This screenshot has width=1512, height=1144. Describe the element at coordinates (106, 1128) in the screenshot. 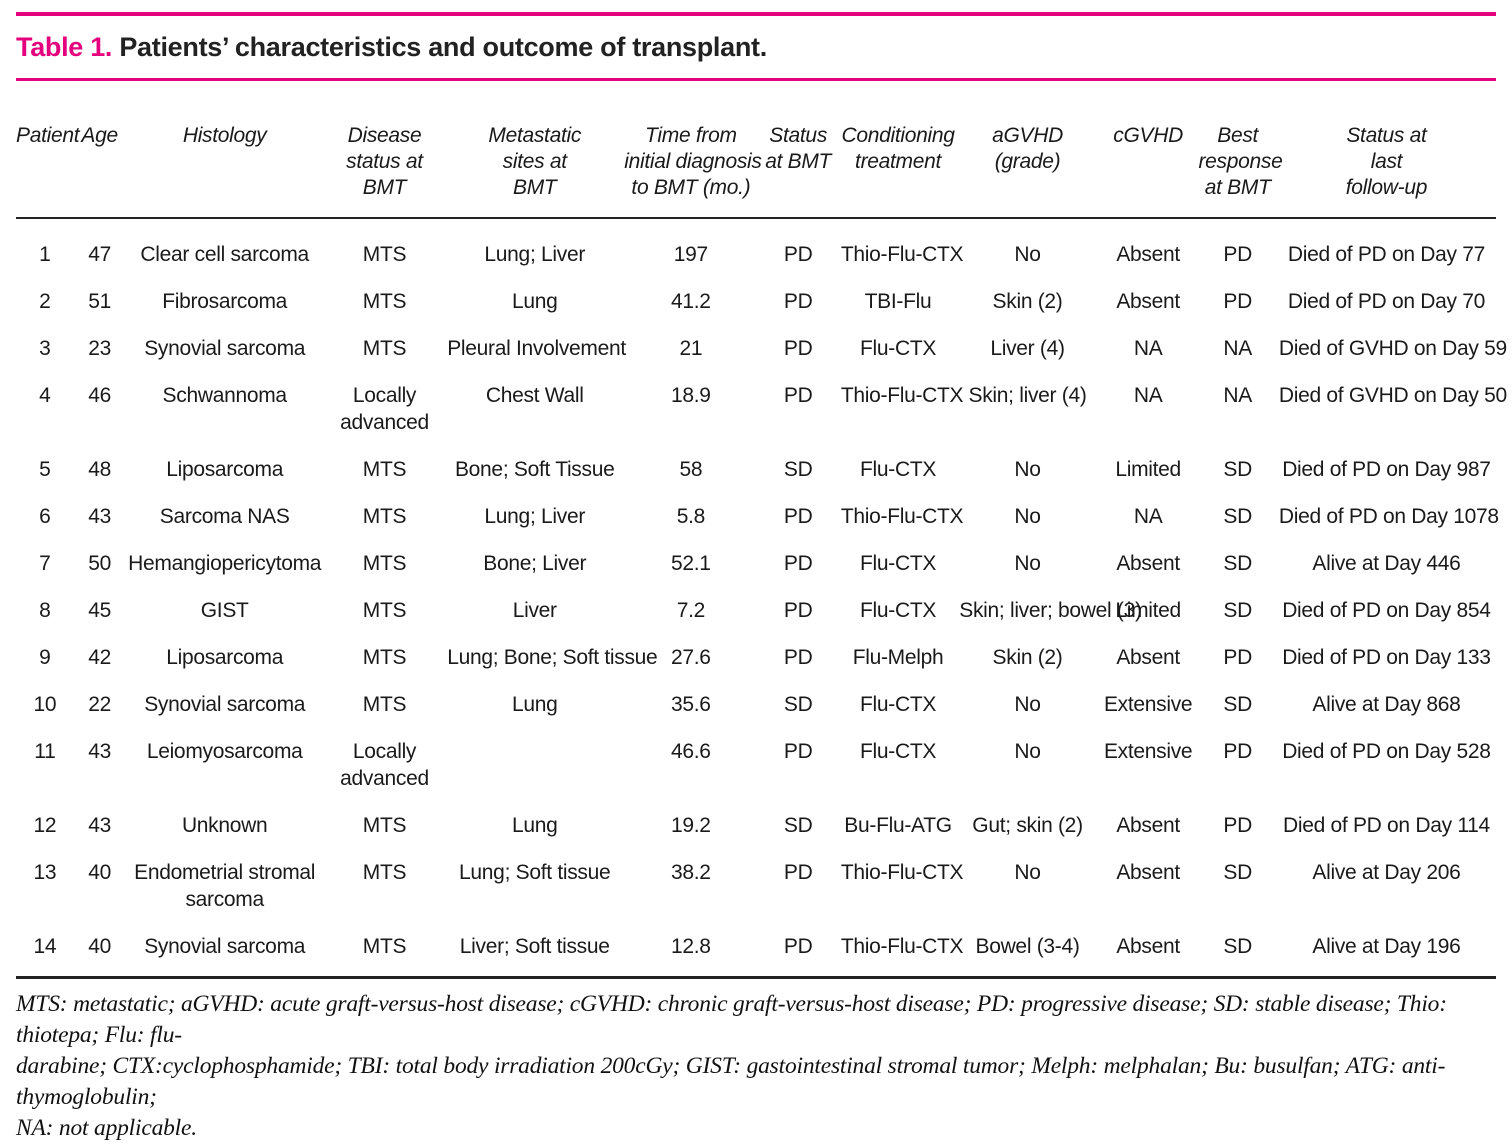

I see `footnote-line: NA: not applicable.` at that location.